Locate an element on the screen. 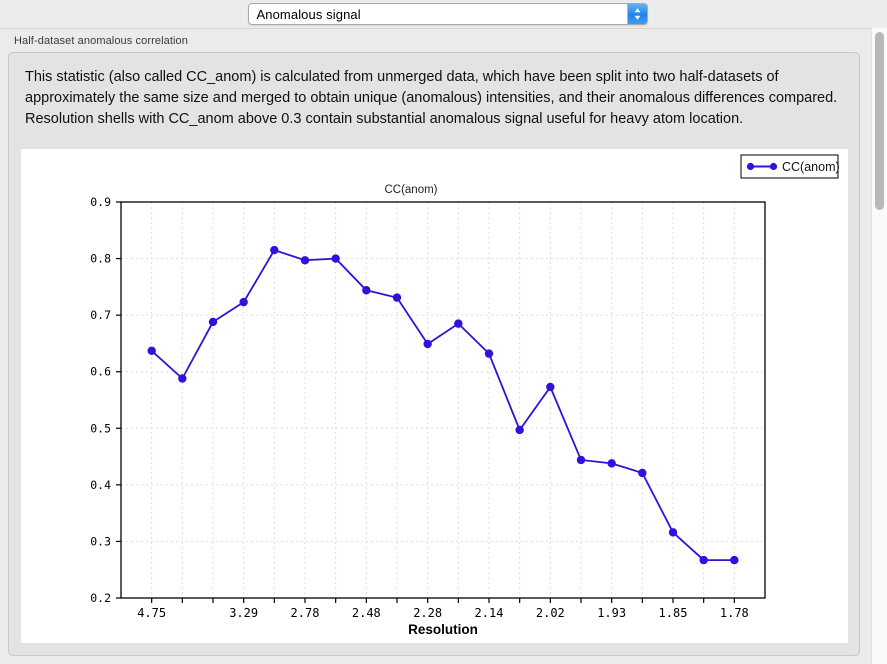 This screenshot has width=887, height=664. x-tick-label: 3.29 is located at coordinates (243, 613).